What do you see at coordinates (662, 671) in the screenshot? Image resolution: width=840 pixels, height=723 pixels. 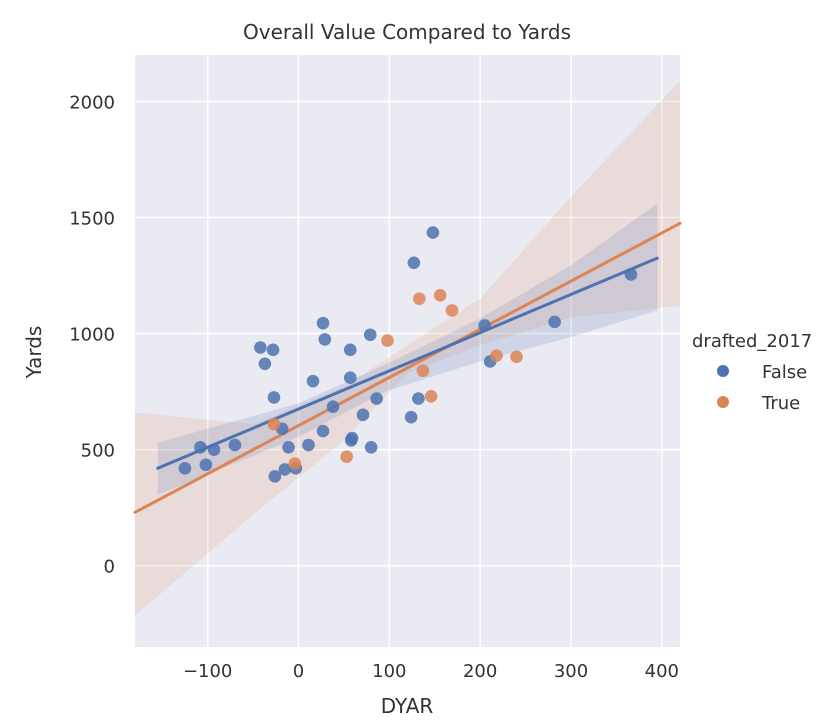 I see `x-tick-label: 400` at bounding box center [662, 671].